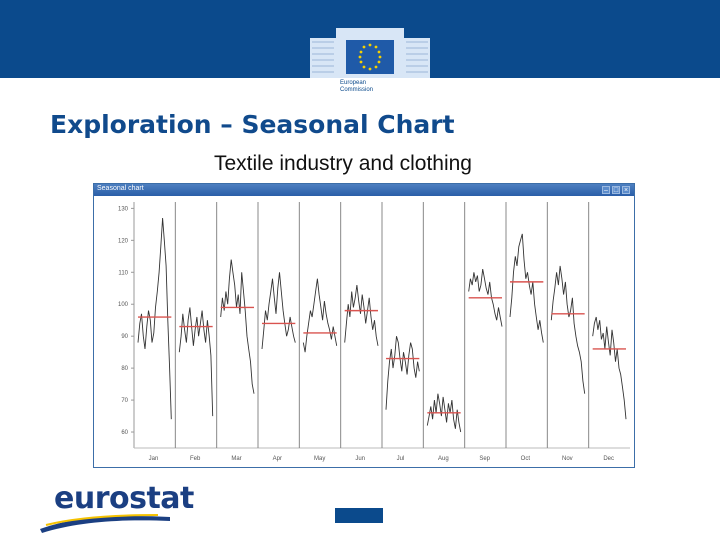 The width and height of the screenshot is (720, 540). I want to click on eurostat-swoosh-icon, so click(105, 523).